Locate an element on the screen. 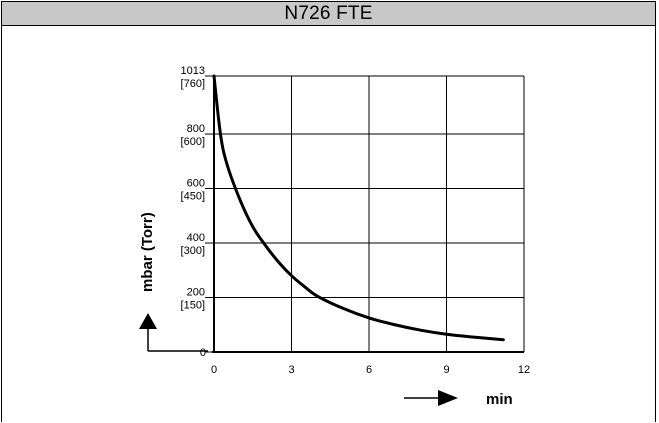  up-arrow-icon is located at coordinates (148, 321).